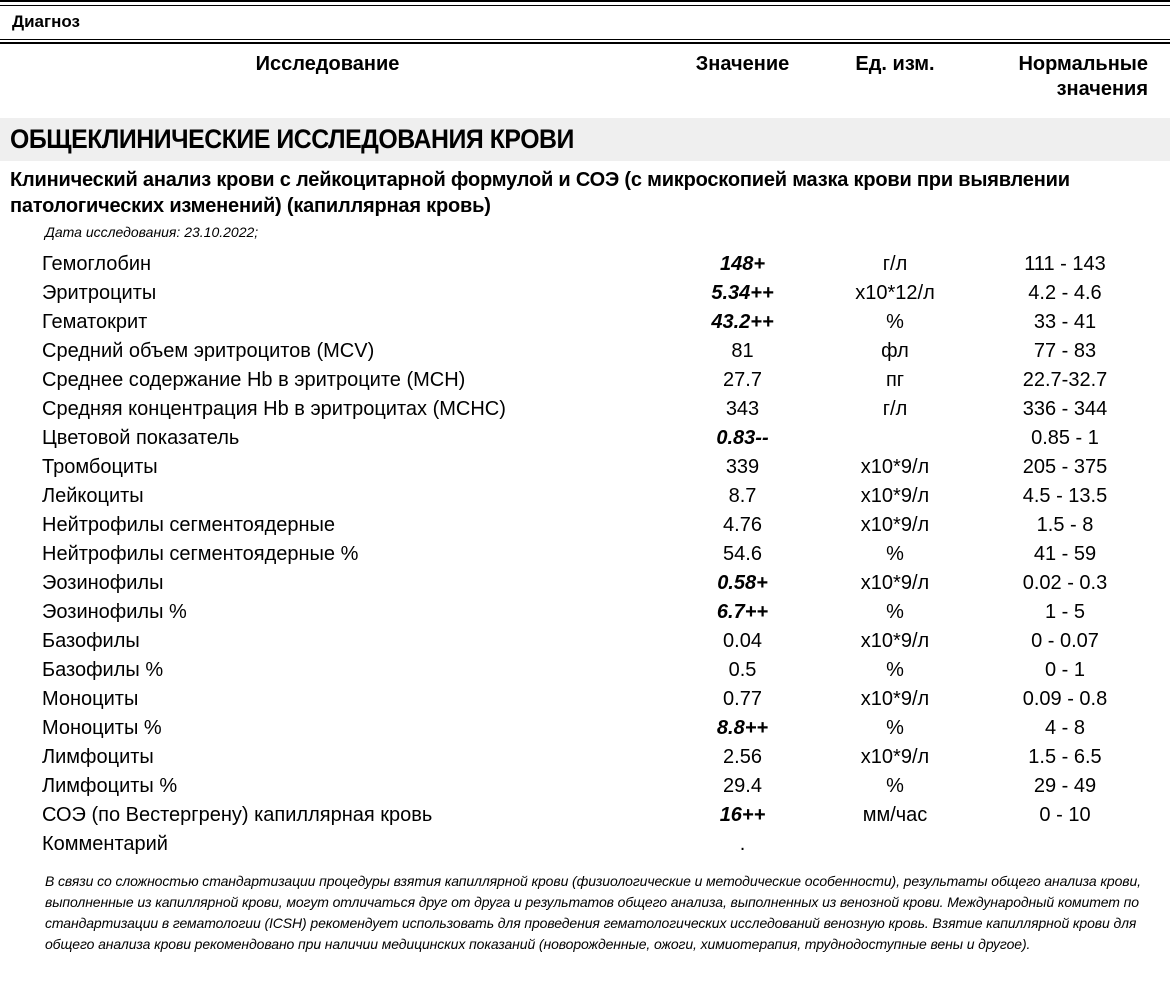 This screenshot has width=1170, height=1005. Describe the element at coordinates (585, 43) in the screenshot. I see `diagnosis-rule-thick` at that location.